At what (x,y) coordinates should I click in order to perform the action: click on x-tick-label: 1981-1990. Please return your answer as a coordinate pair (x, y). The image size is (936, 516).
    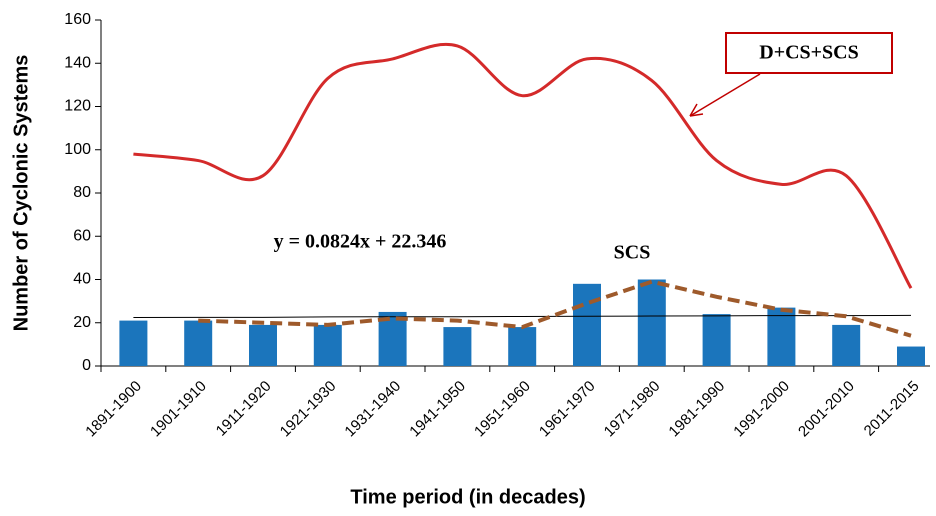
    Looking at the image, I should click on (696, 409).